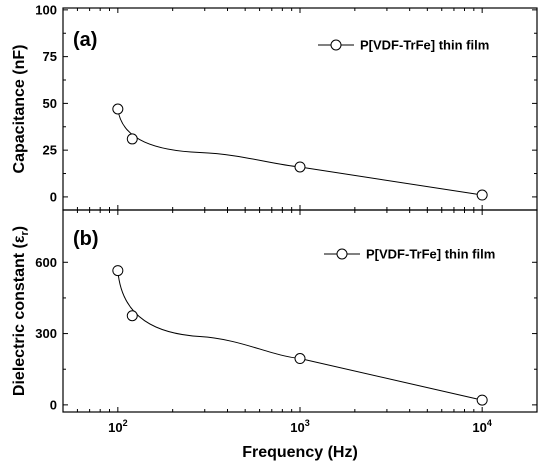  Describe the element at coordinates (19, 228) in the screenshot. I see `y-axis-label-close: )` at that location.